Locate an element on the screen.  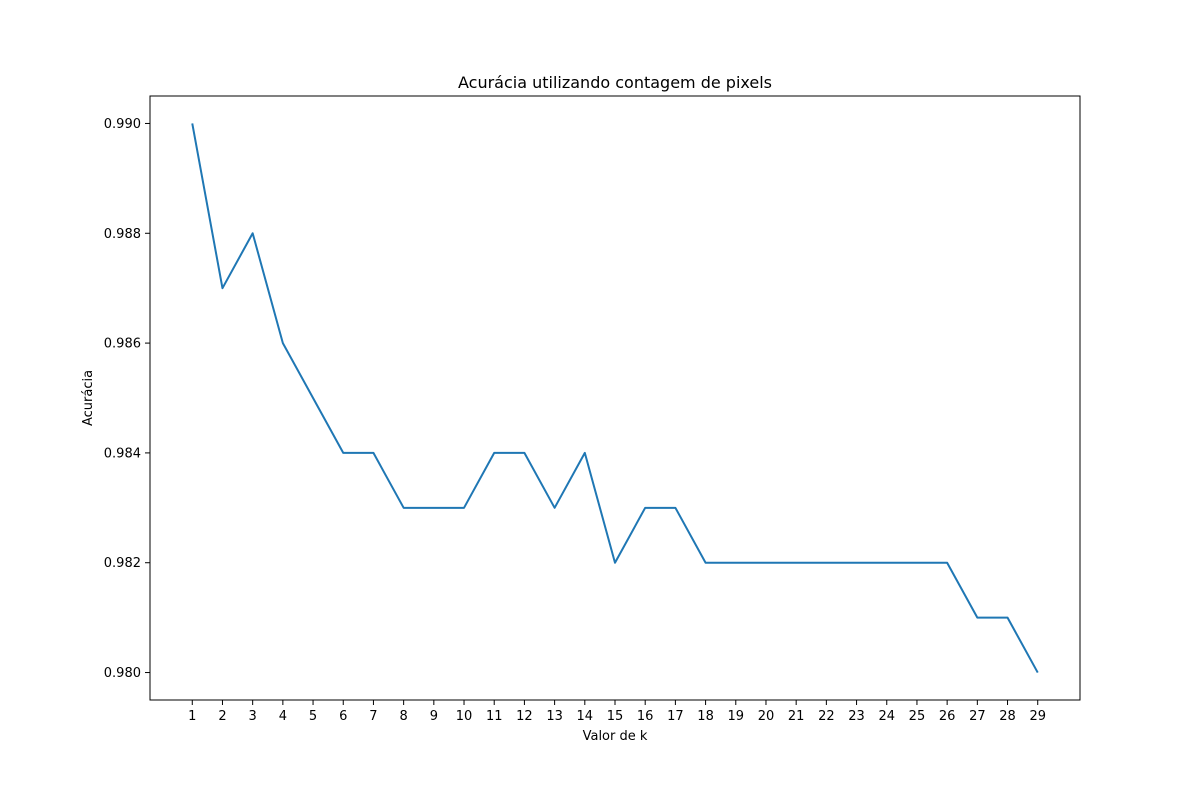
x-tick-label: 18 is located at coordinates (705, 716).